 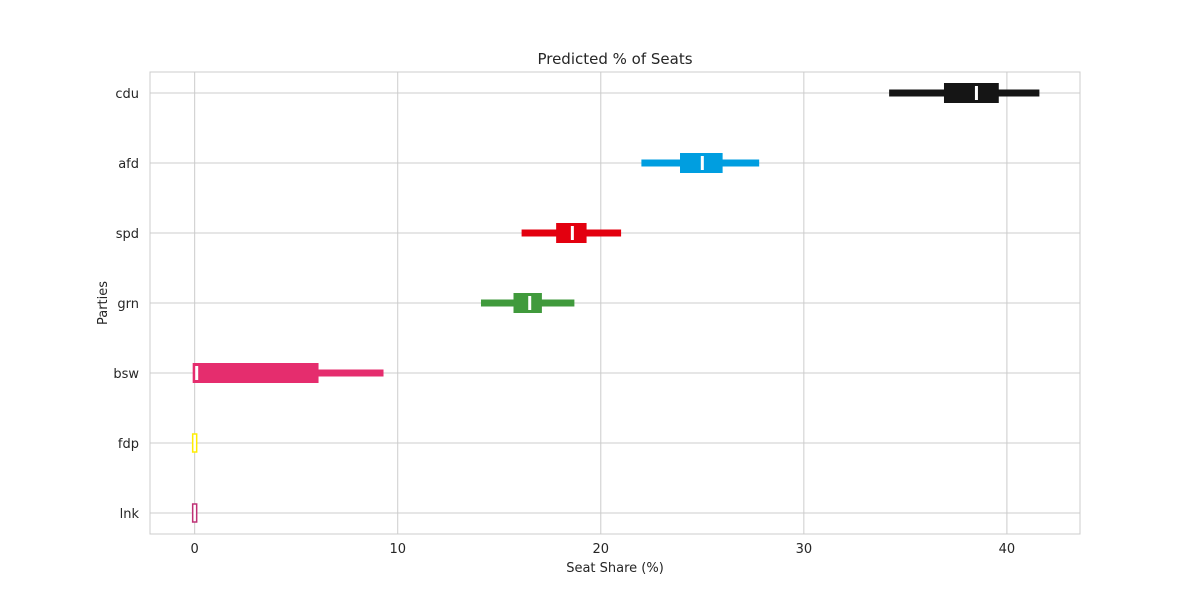 What do you see at coordinates (1007, 549) in the screenshot?
I see `x-tick-label: 40` at bounding box center [1007, 549].